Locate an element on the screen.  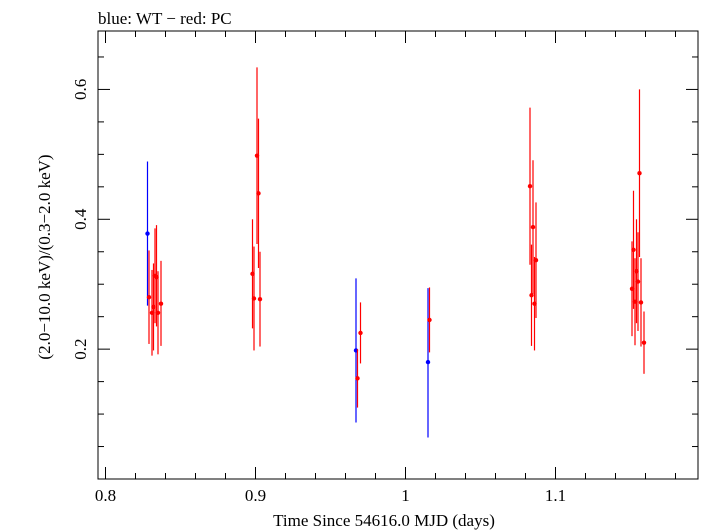
chart-title: blue: WT − red: PC is located at coordinates (165, 18).